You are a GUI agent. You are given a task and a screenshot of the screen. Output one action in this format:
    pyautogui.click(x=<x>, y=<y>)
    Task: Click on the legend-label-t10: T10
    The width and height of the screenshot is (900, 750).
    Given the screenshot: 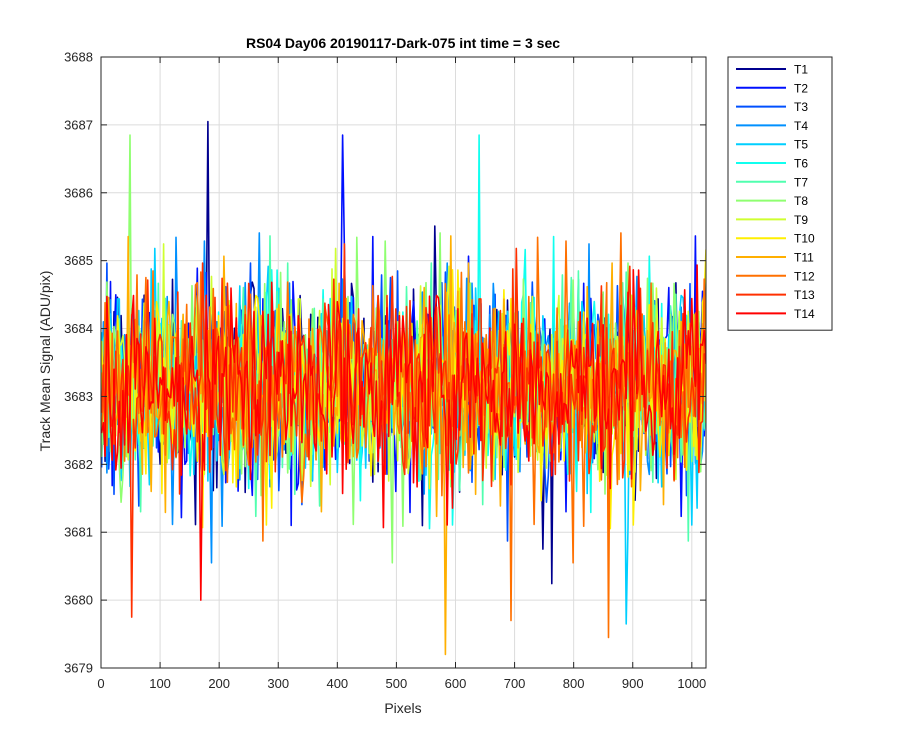 What is the action you would take?
    pyautogui.click(x=804, y=239)
    